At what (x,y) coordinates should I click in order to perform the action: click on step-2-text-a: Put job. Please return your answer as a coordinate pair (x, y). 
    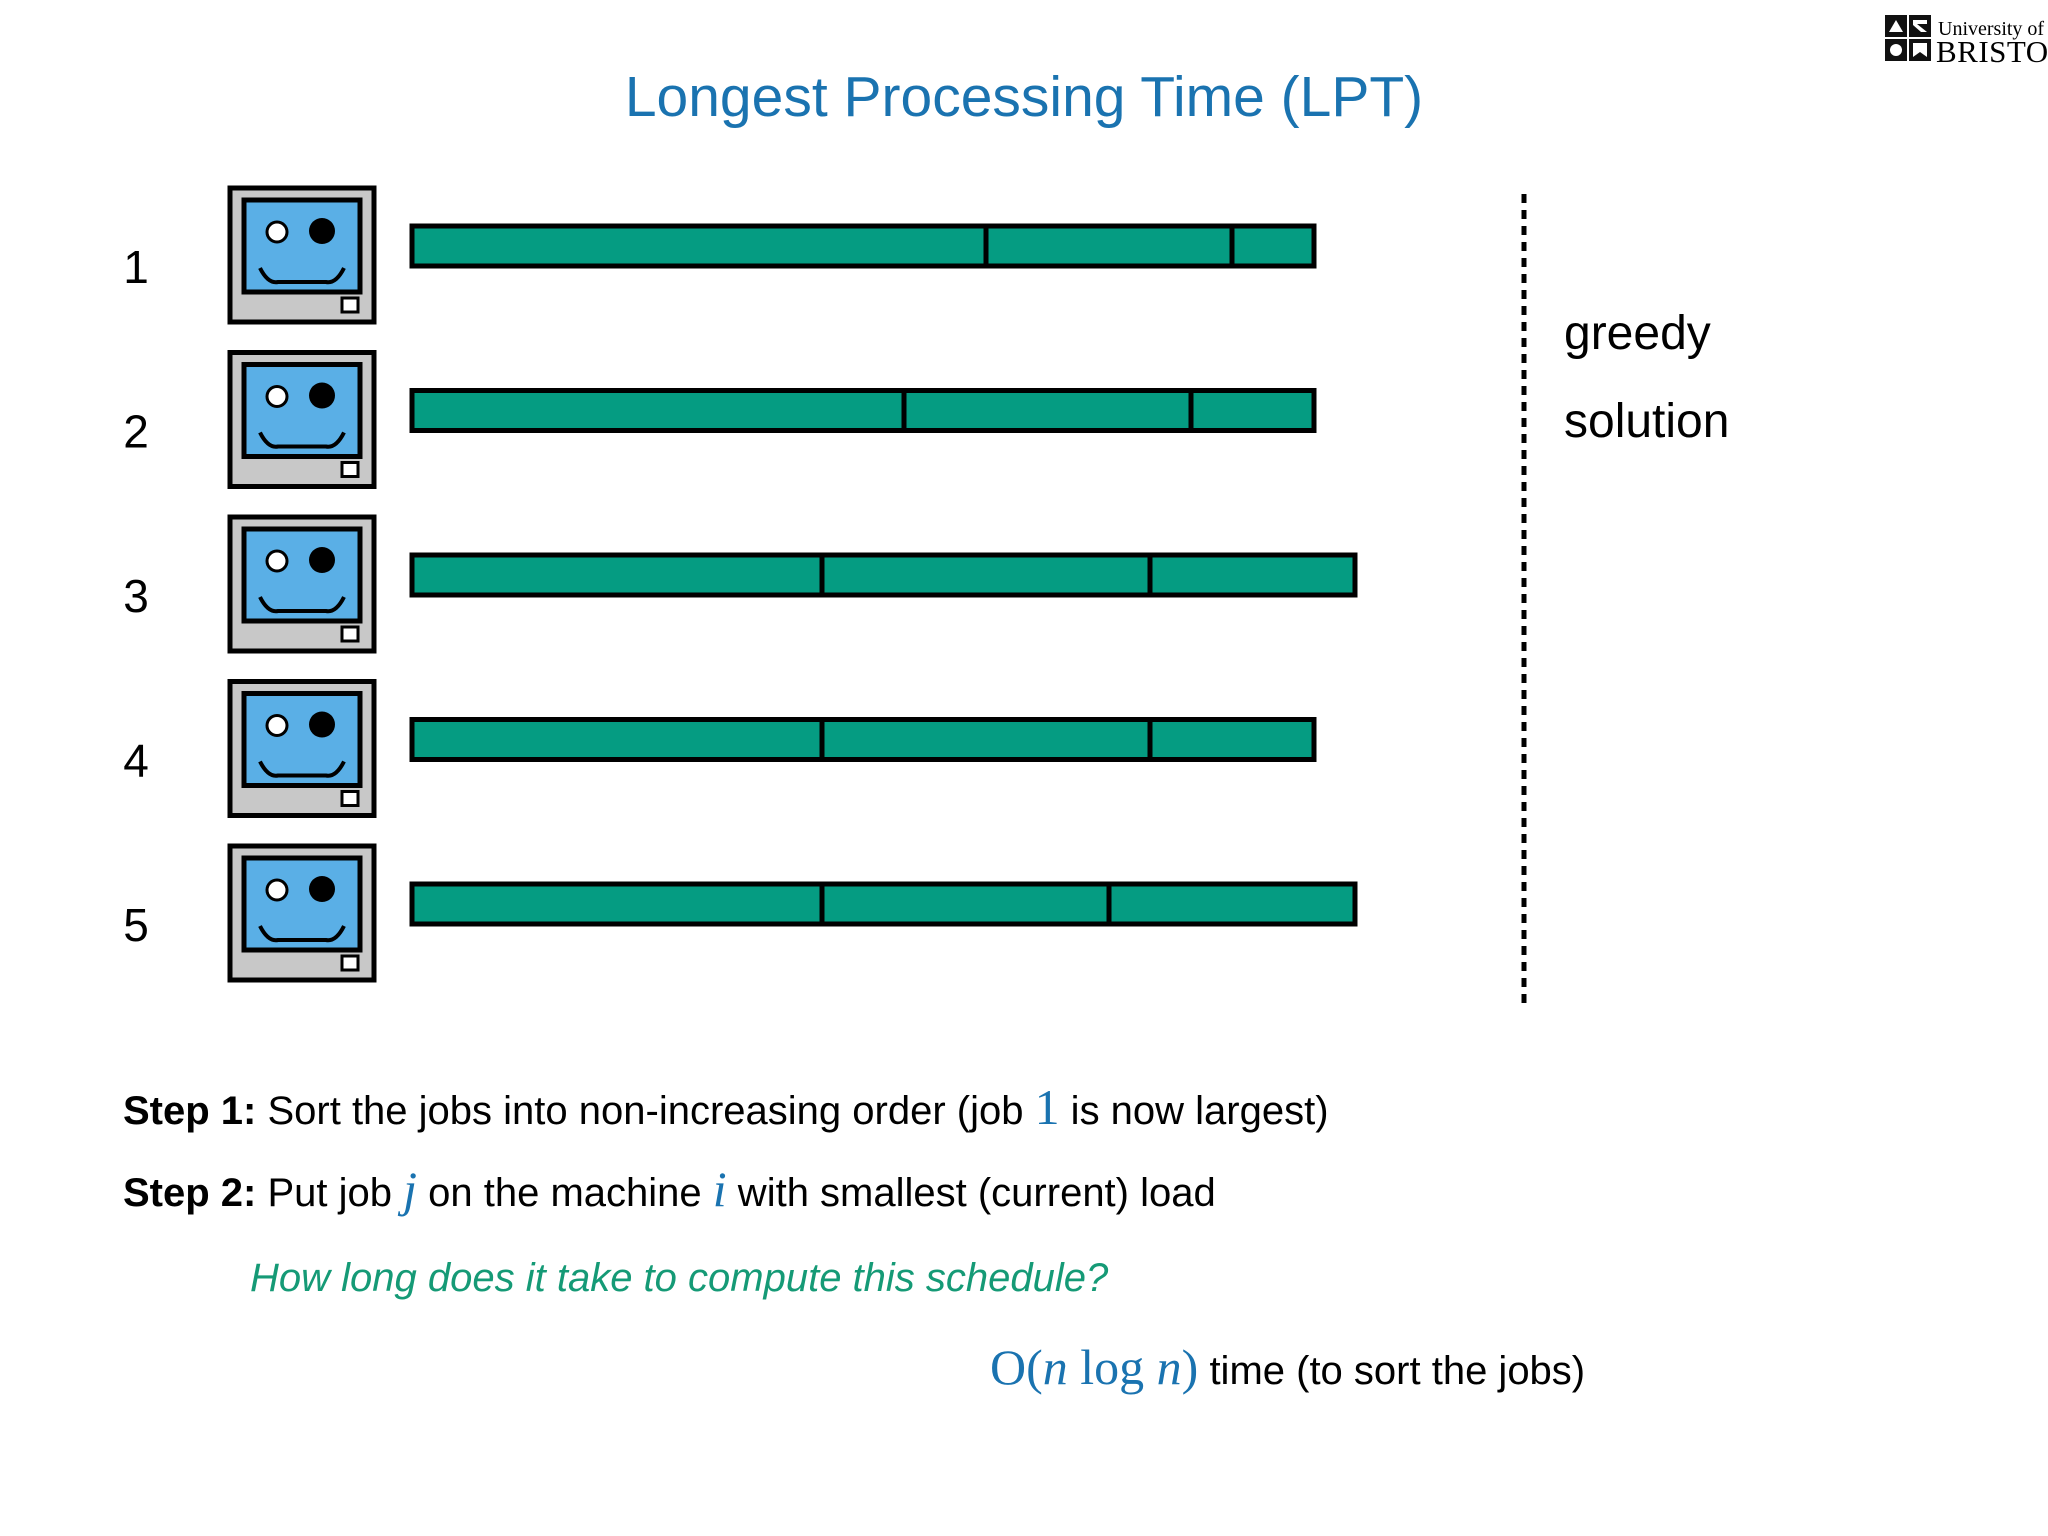
    Looking at the image, I should click on (330, 1193).